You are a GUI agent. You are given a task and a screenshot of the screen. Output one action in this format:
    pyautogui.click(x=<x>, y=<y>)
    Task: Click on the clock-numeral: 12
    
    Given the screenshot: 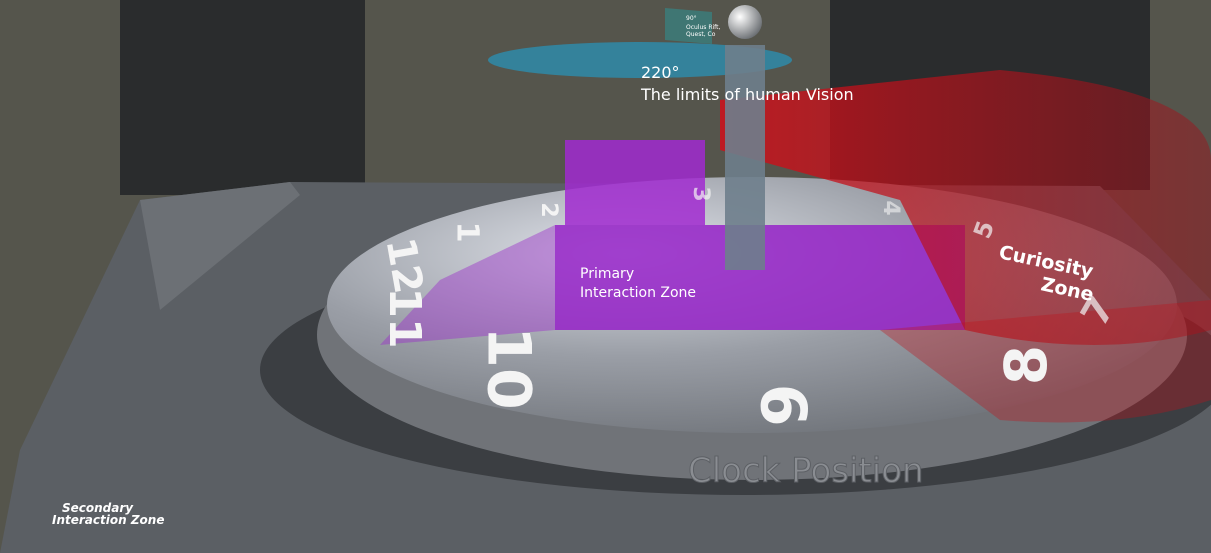 What is the action you would take?
    pyautogui.click(x=403, y=265)
    